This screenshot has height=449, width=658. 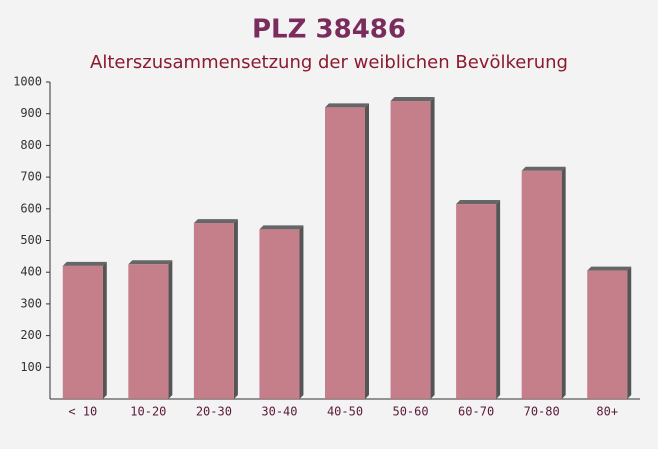 What do you see at coordinates (542, 412) in the screenshot?
I see `x-tick-label: 70-80` at bounding box center [542, 412].